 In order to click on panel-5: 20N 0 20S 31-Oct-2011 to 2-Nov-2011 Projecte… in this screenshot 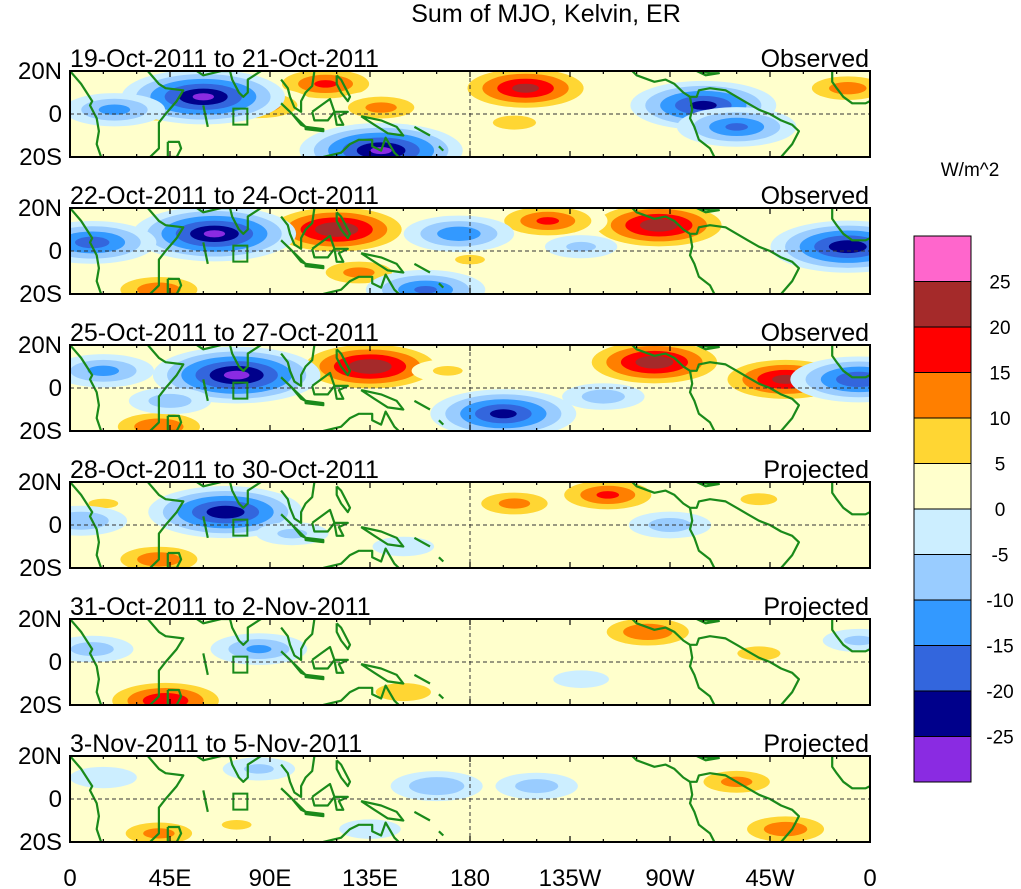, I will do `click(444, 656)`.